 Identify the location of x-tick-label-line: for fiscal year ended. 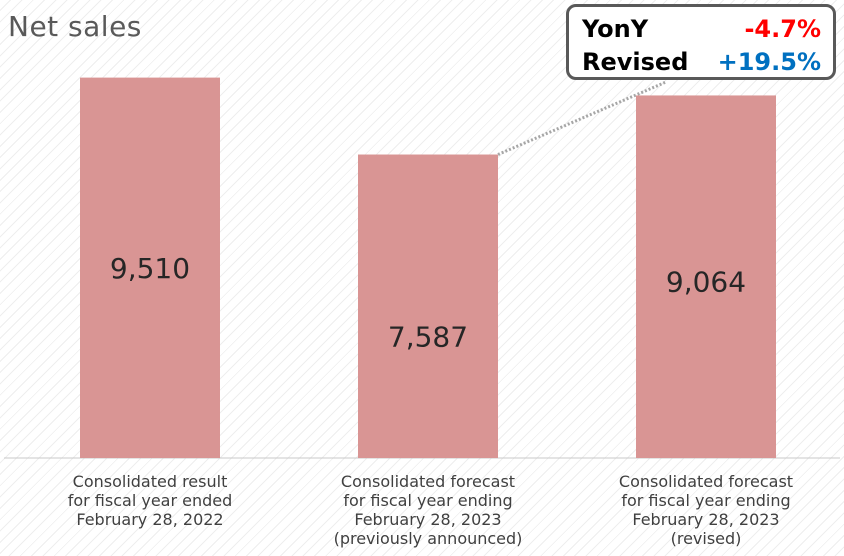
(150, 500).